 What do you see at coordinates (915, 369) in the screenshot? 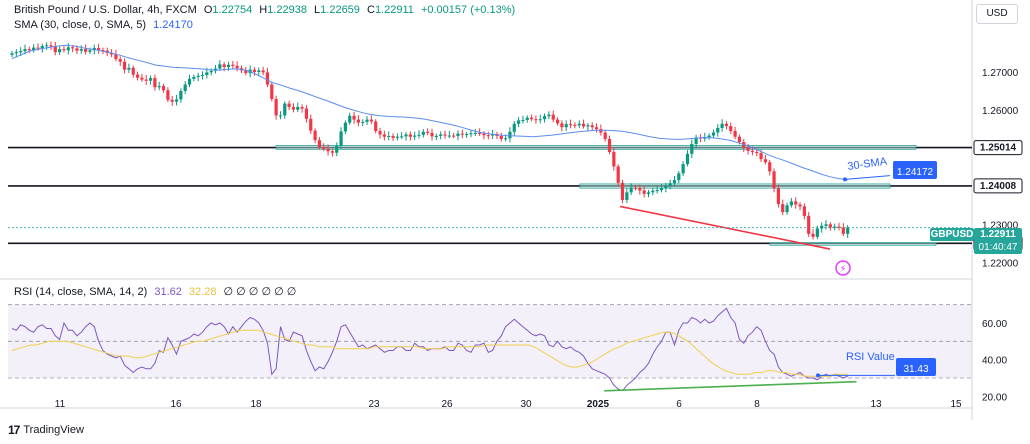
I see `rsi-annotation-value: 31.43` at bounding box center [915, 369].